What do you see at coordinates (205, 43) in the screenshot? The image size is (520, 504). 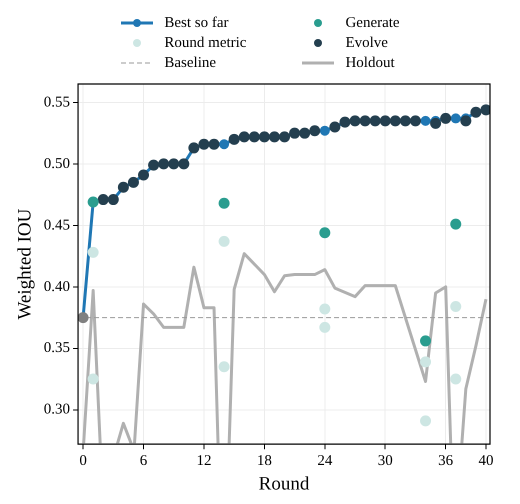 I see `legend-label: Round metric` at bounding box center [205, 43].